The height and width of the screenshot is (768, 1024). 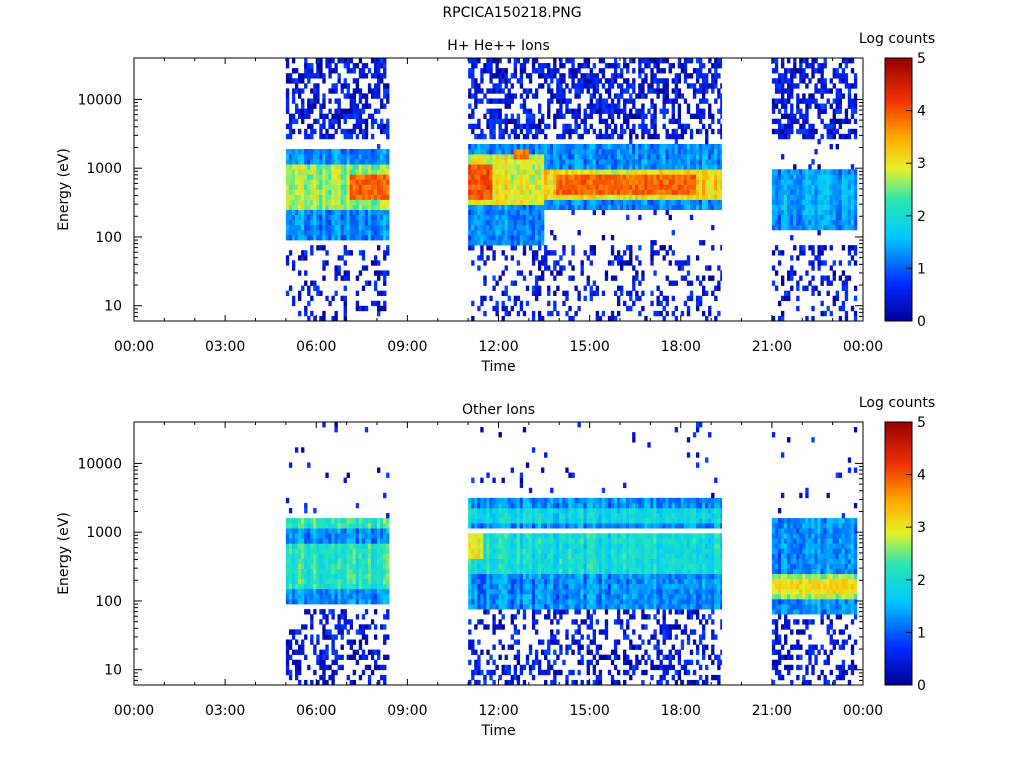 I want to click on panel-title: H+ He++ Ions, so click(x=498, y=46).